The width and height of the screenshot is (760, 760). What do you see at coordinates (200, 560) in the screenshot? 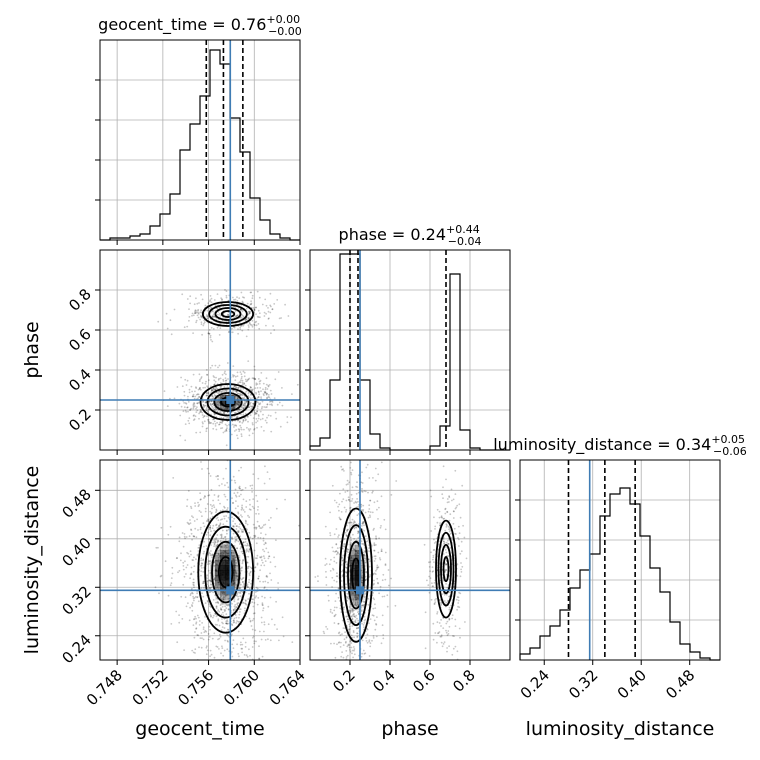
I see `panel-frame` at bounding box center [200, 560].